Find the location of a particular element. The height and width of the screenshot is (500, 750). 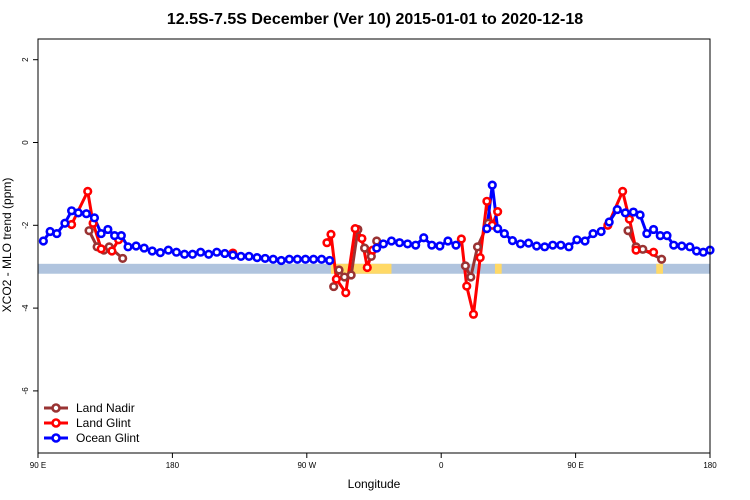

legend-label: Ocean Glint is located at coordinates (108, 438).